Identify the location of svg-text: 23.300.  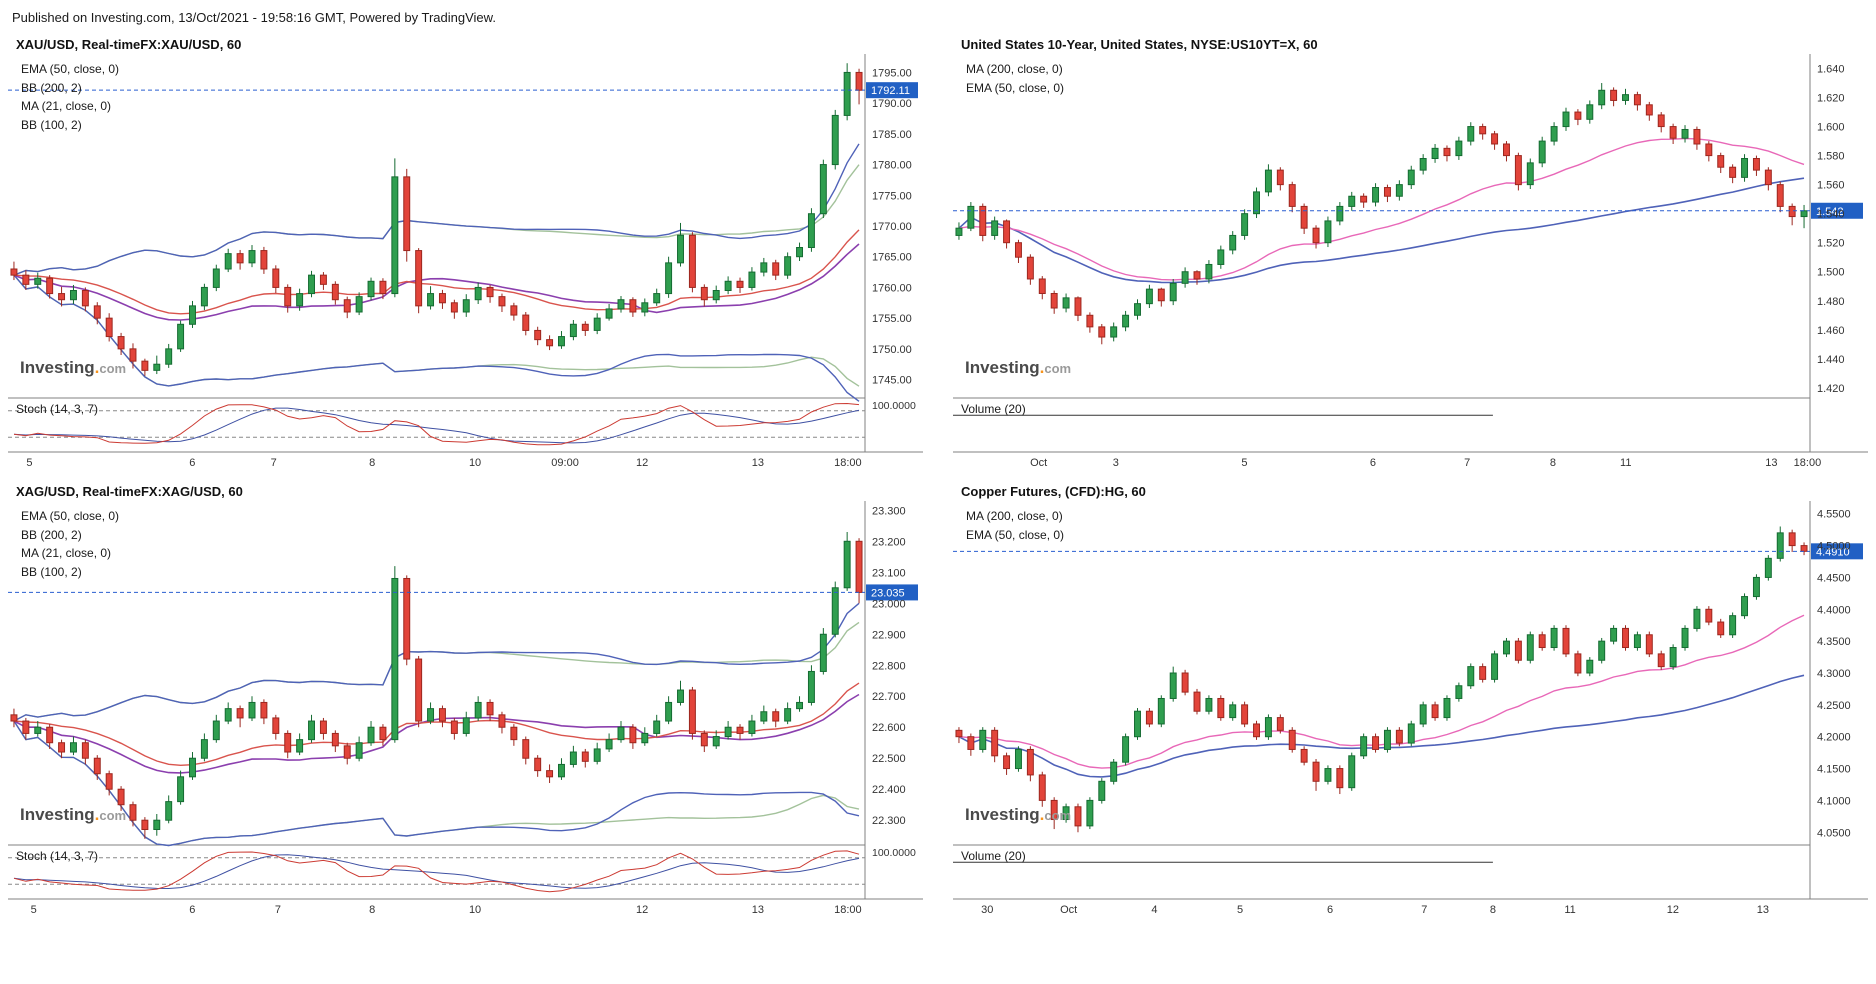
(889, 511).